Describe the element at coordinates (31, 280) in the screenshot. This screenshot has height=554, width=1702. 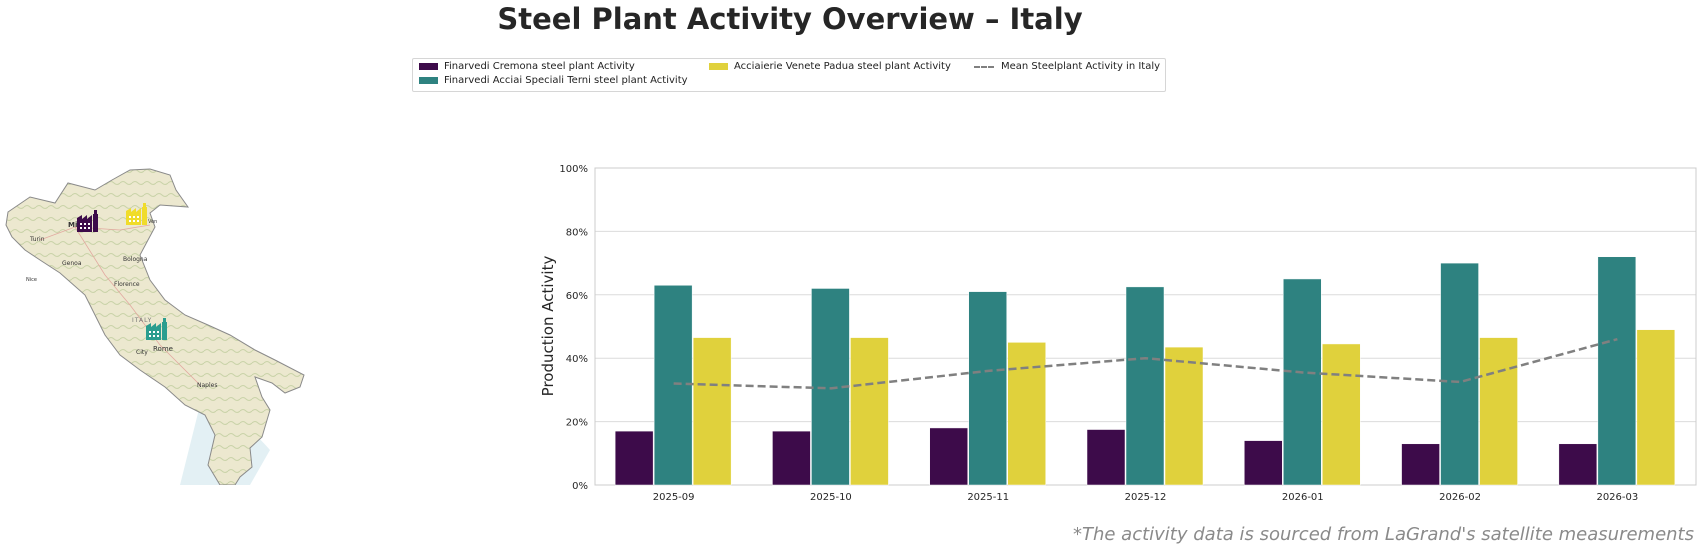
I see `map-label-nice: Nice` at that location.